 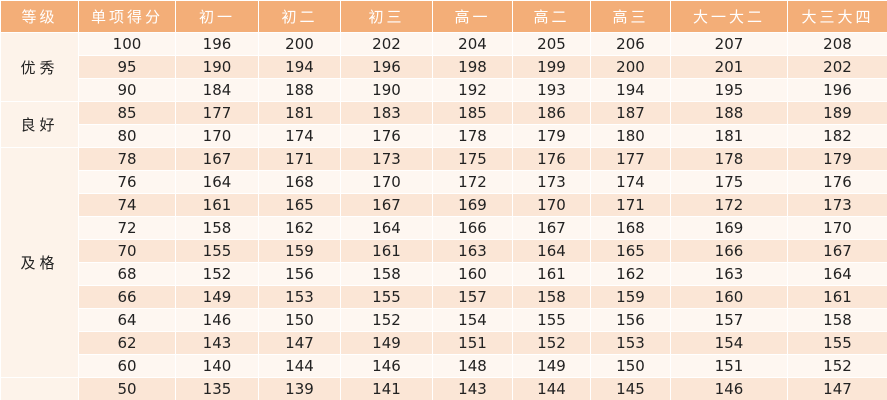 I want to click on value-cell: 192, so click(x=472, y=90).